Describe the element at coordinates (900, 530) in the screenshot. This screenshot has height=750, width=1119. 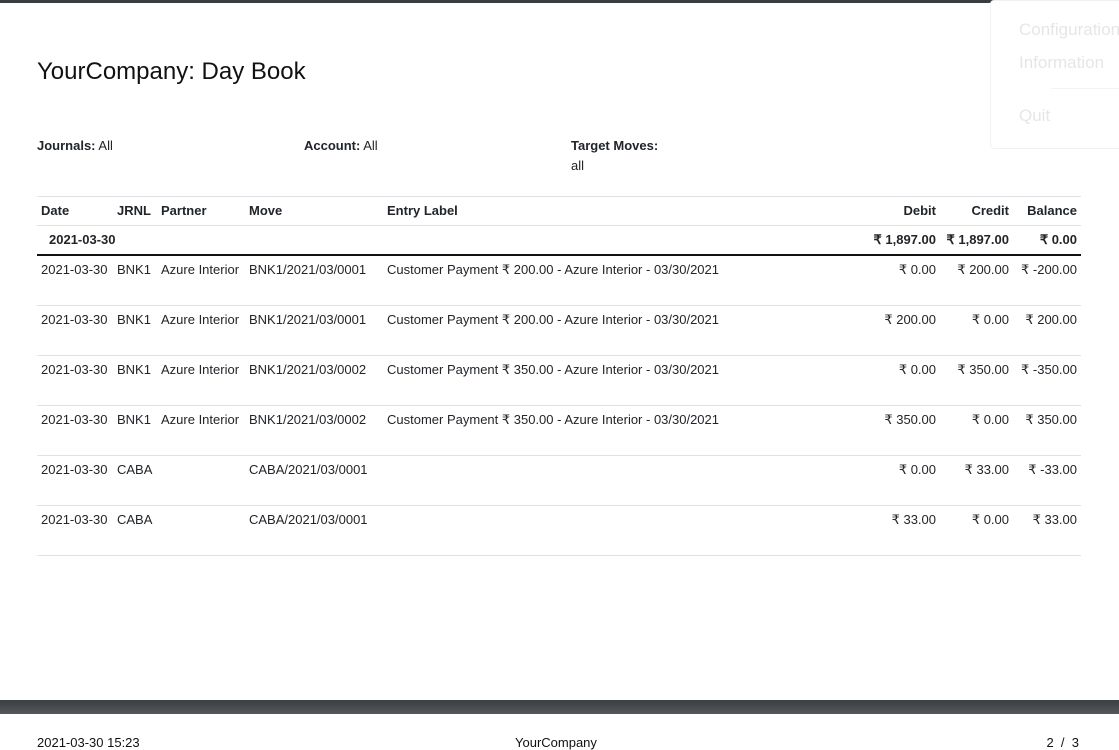
I see `cell-debit: ₹ 33.00` at that location.